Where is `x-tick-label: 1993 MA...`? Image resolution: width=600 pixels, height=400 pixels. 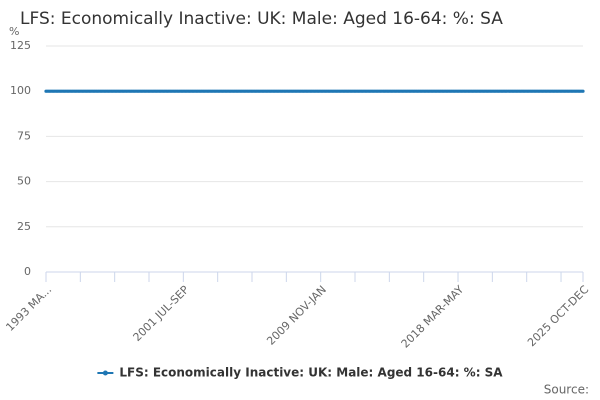 x-tick-label: 1993 MA... is located at coordinates (28, 308).